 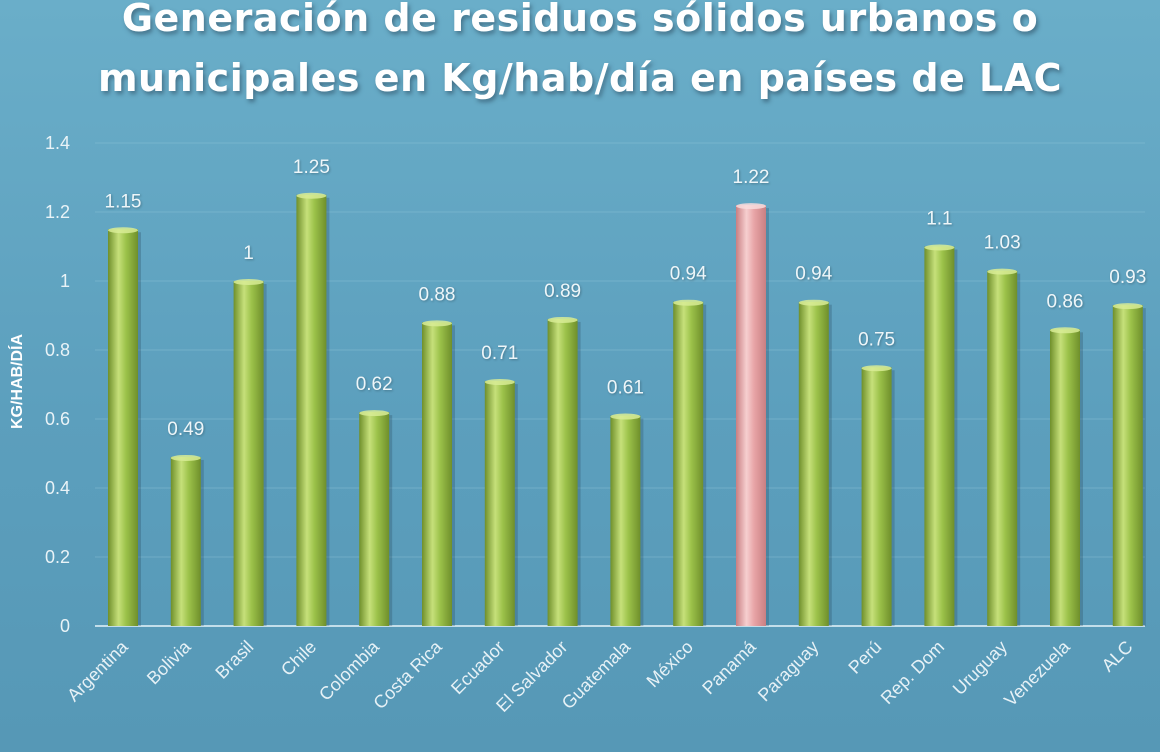 What do you see at coordinates (876, 339) in the screenshot?
I see `data-label: 0.75` at bounding box center [876, 339].